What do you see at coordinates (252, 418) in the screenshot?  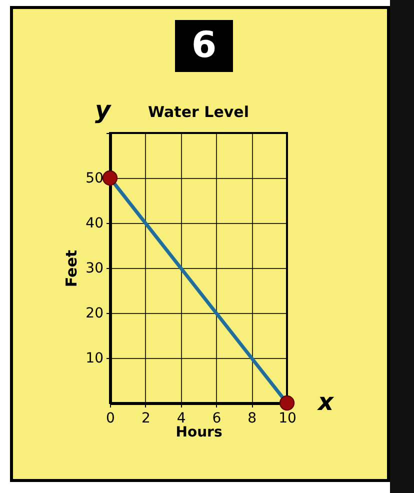 I see `x-tick-label: 8` at bounding box center [252, 418].